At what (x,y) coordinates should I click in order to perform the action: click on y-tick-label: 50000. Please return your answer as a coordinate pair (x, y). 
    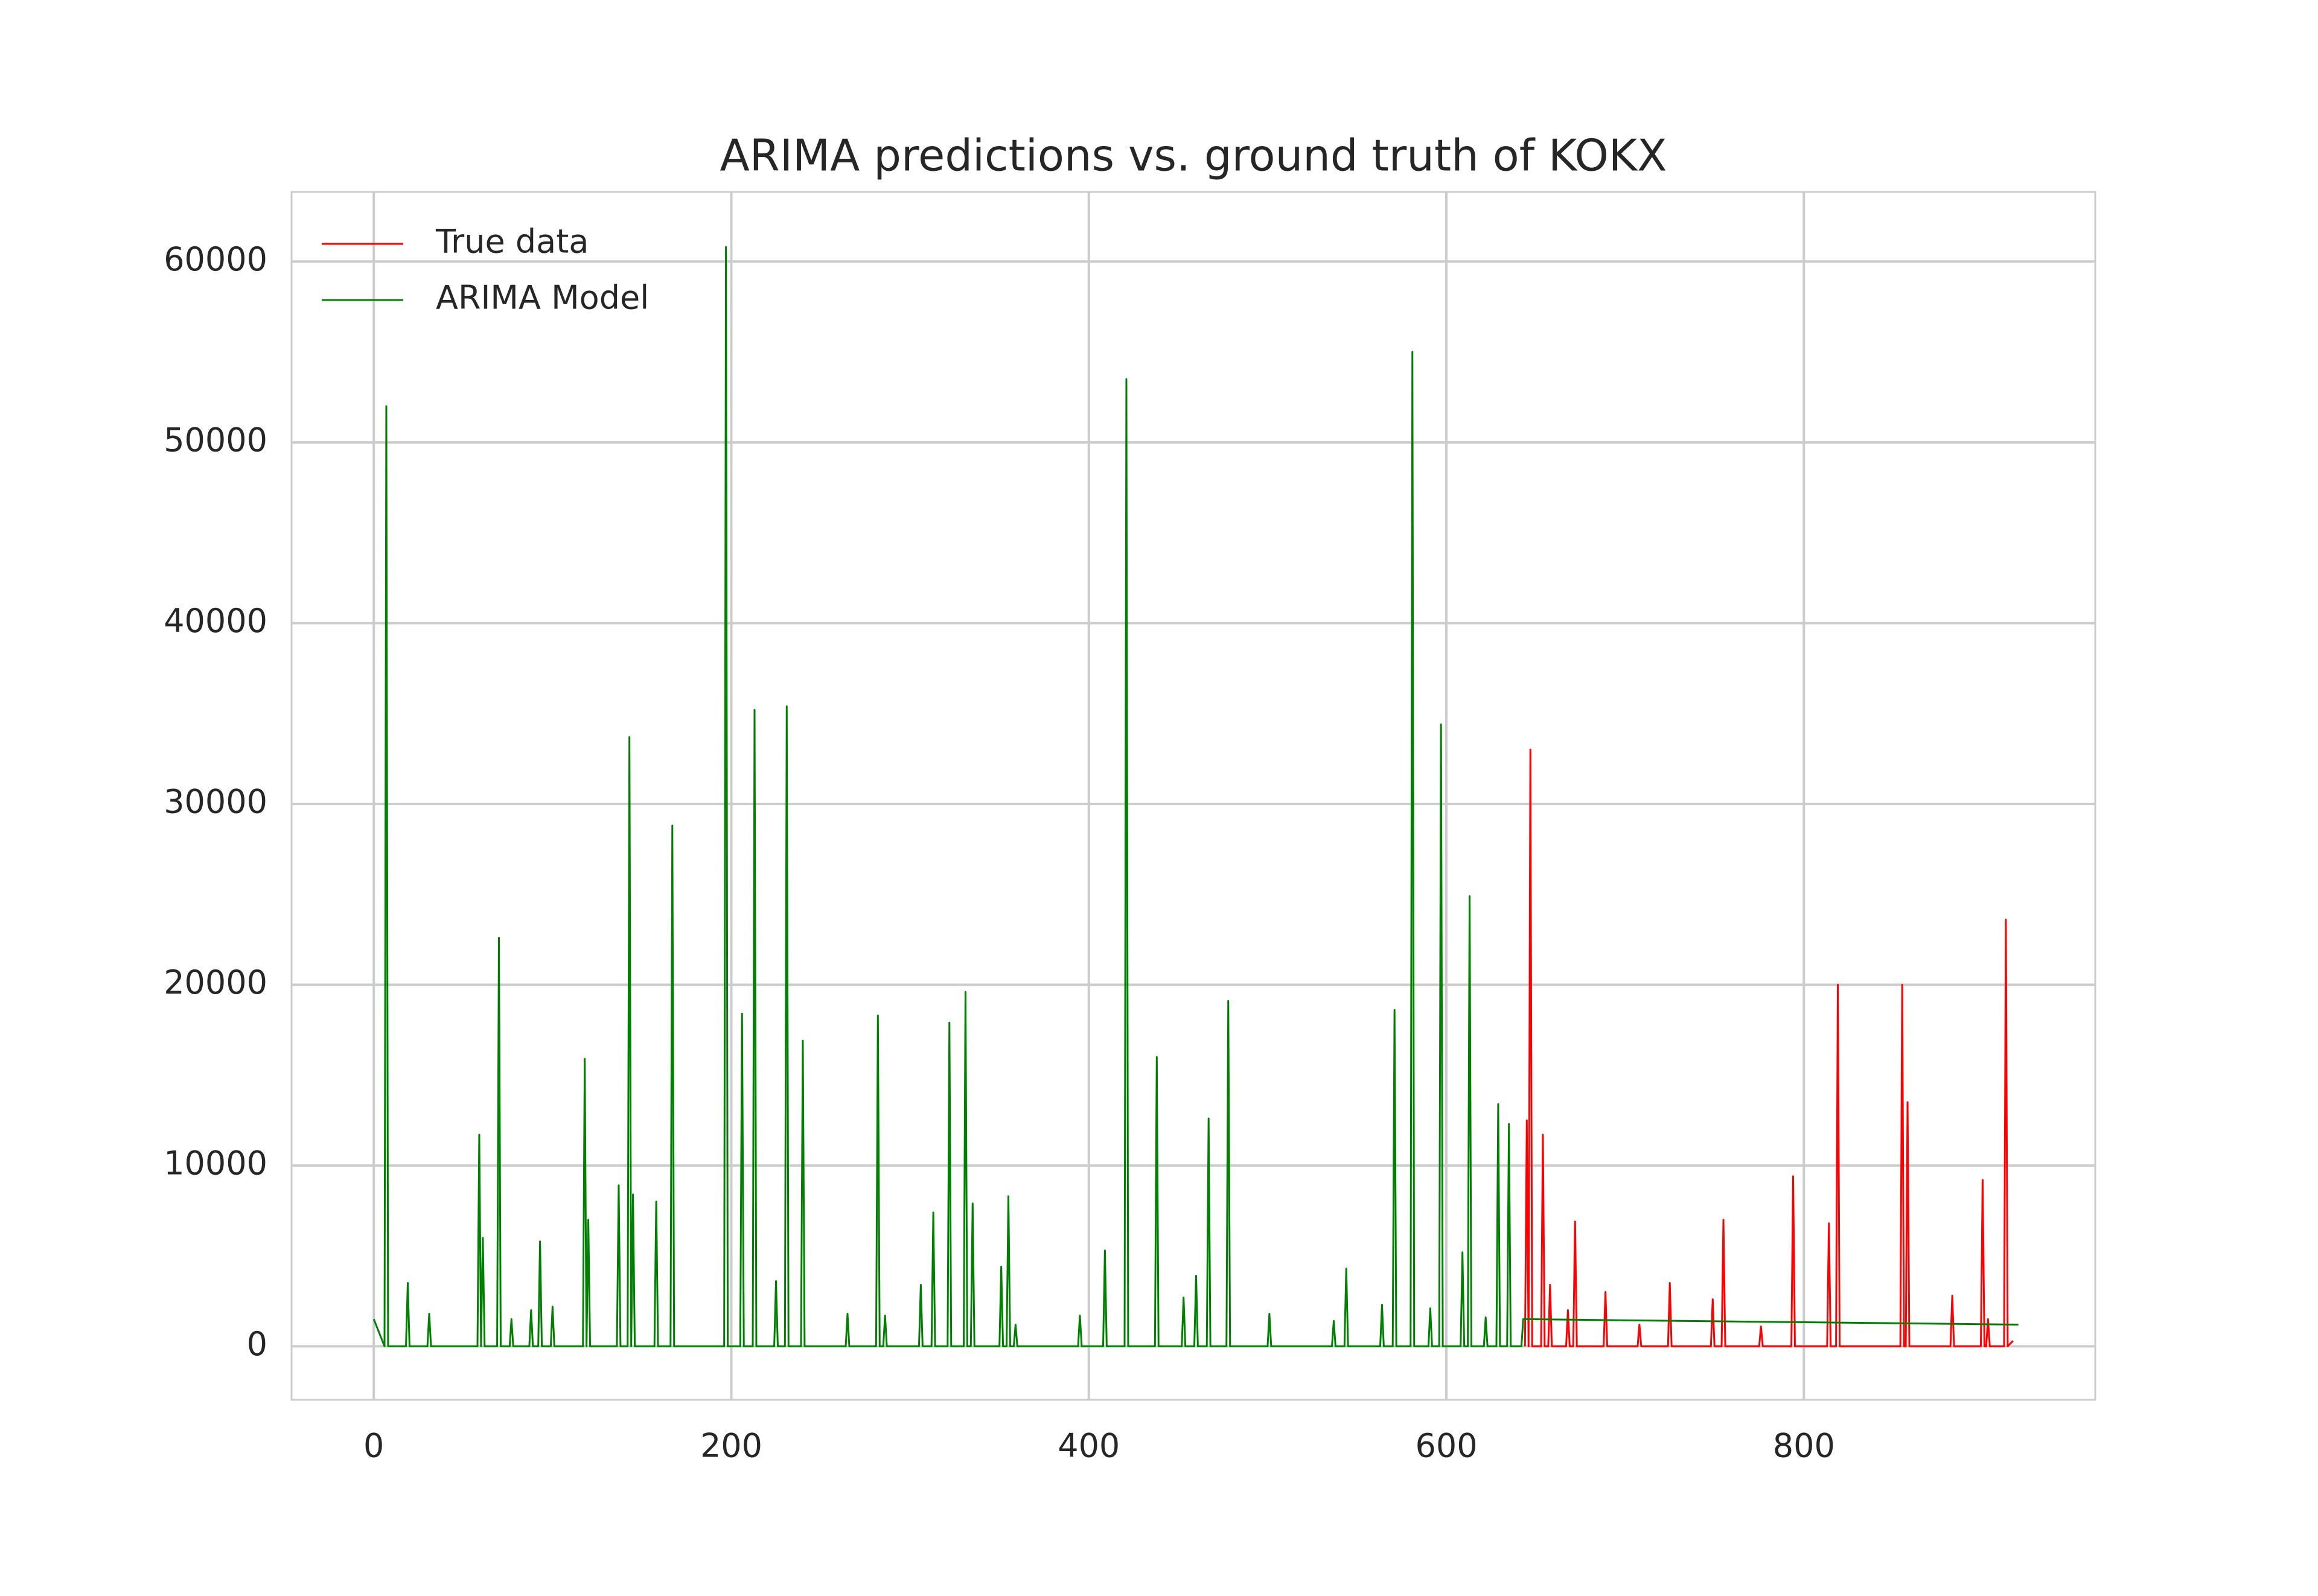
    Looking at the image, I should click on (215, 440).